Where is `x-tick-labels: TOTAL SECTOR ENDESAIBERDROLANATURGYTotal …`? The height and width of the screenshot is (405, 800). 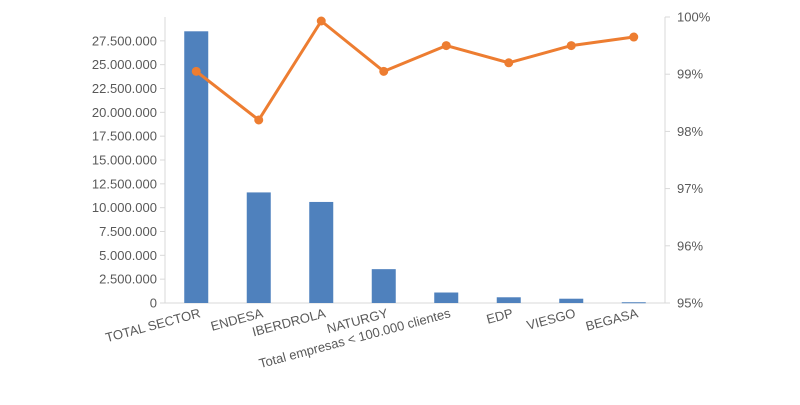 x-tick-labels: TOTAL SECTOR ENDESAIBERDROLANATURGYTotal … is located at coordinates (372, 338).